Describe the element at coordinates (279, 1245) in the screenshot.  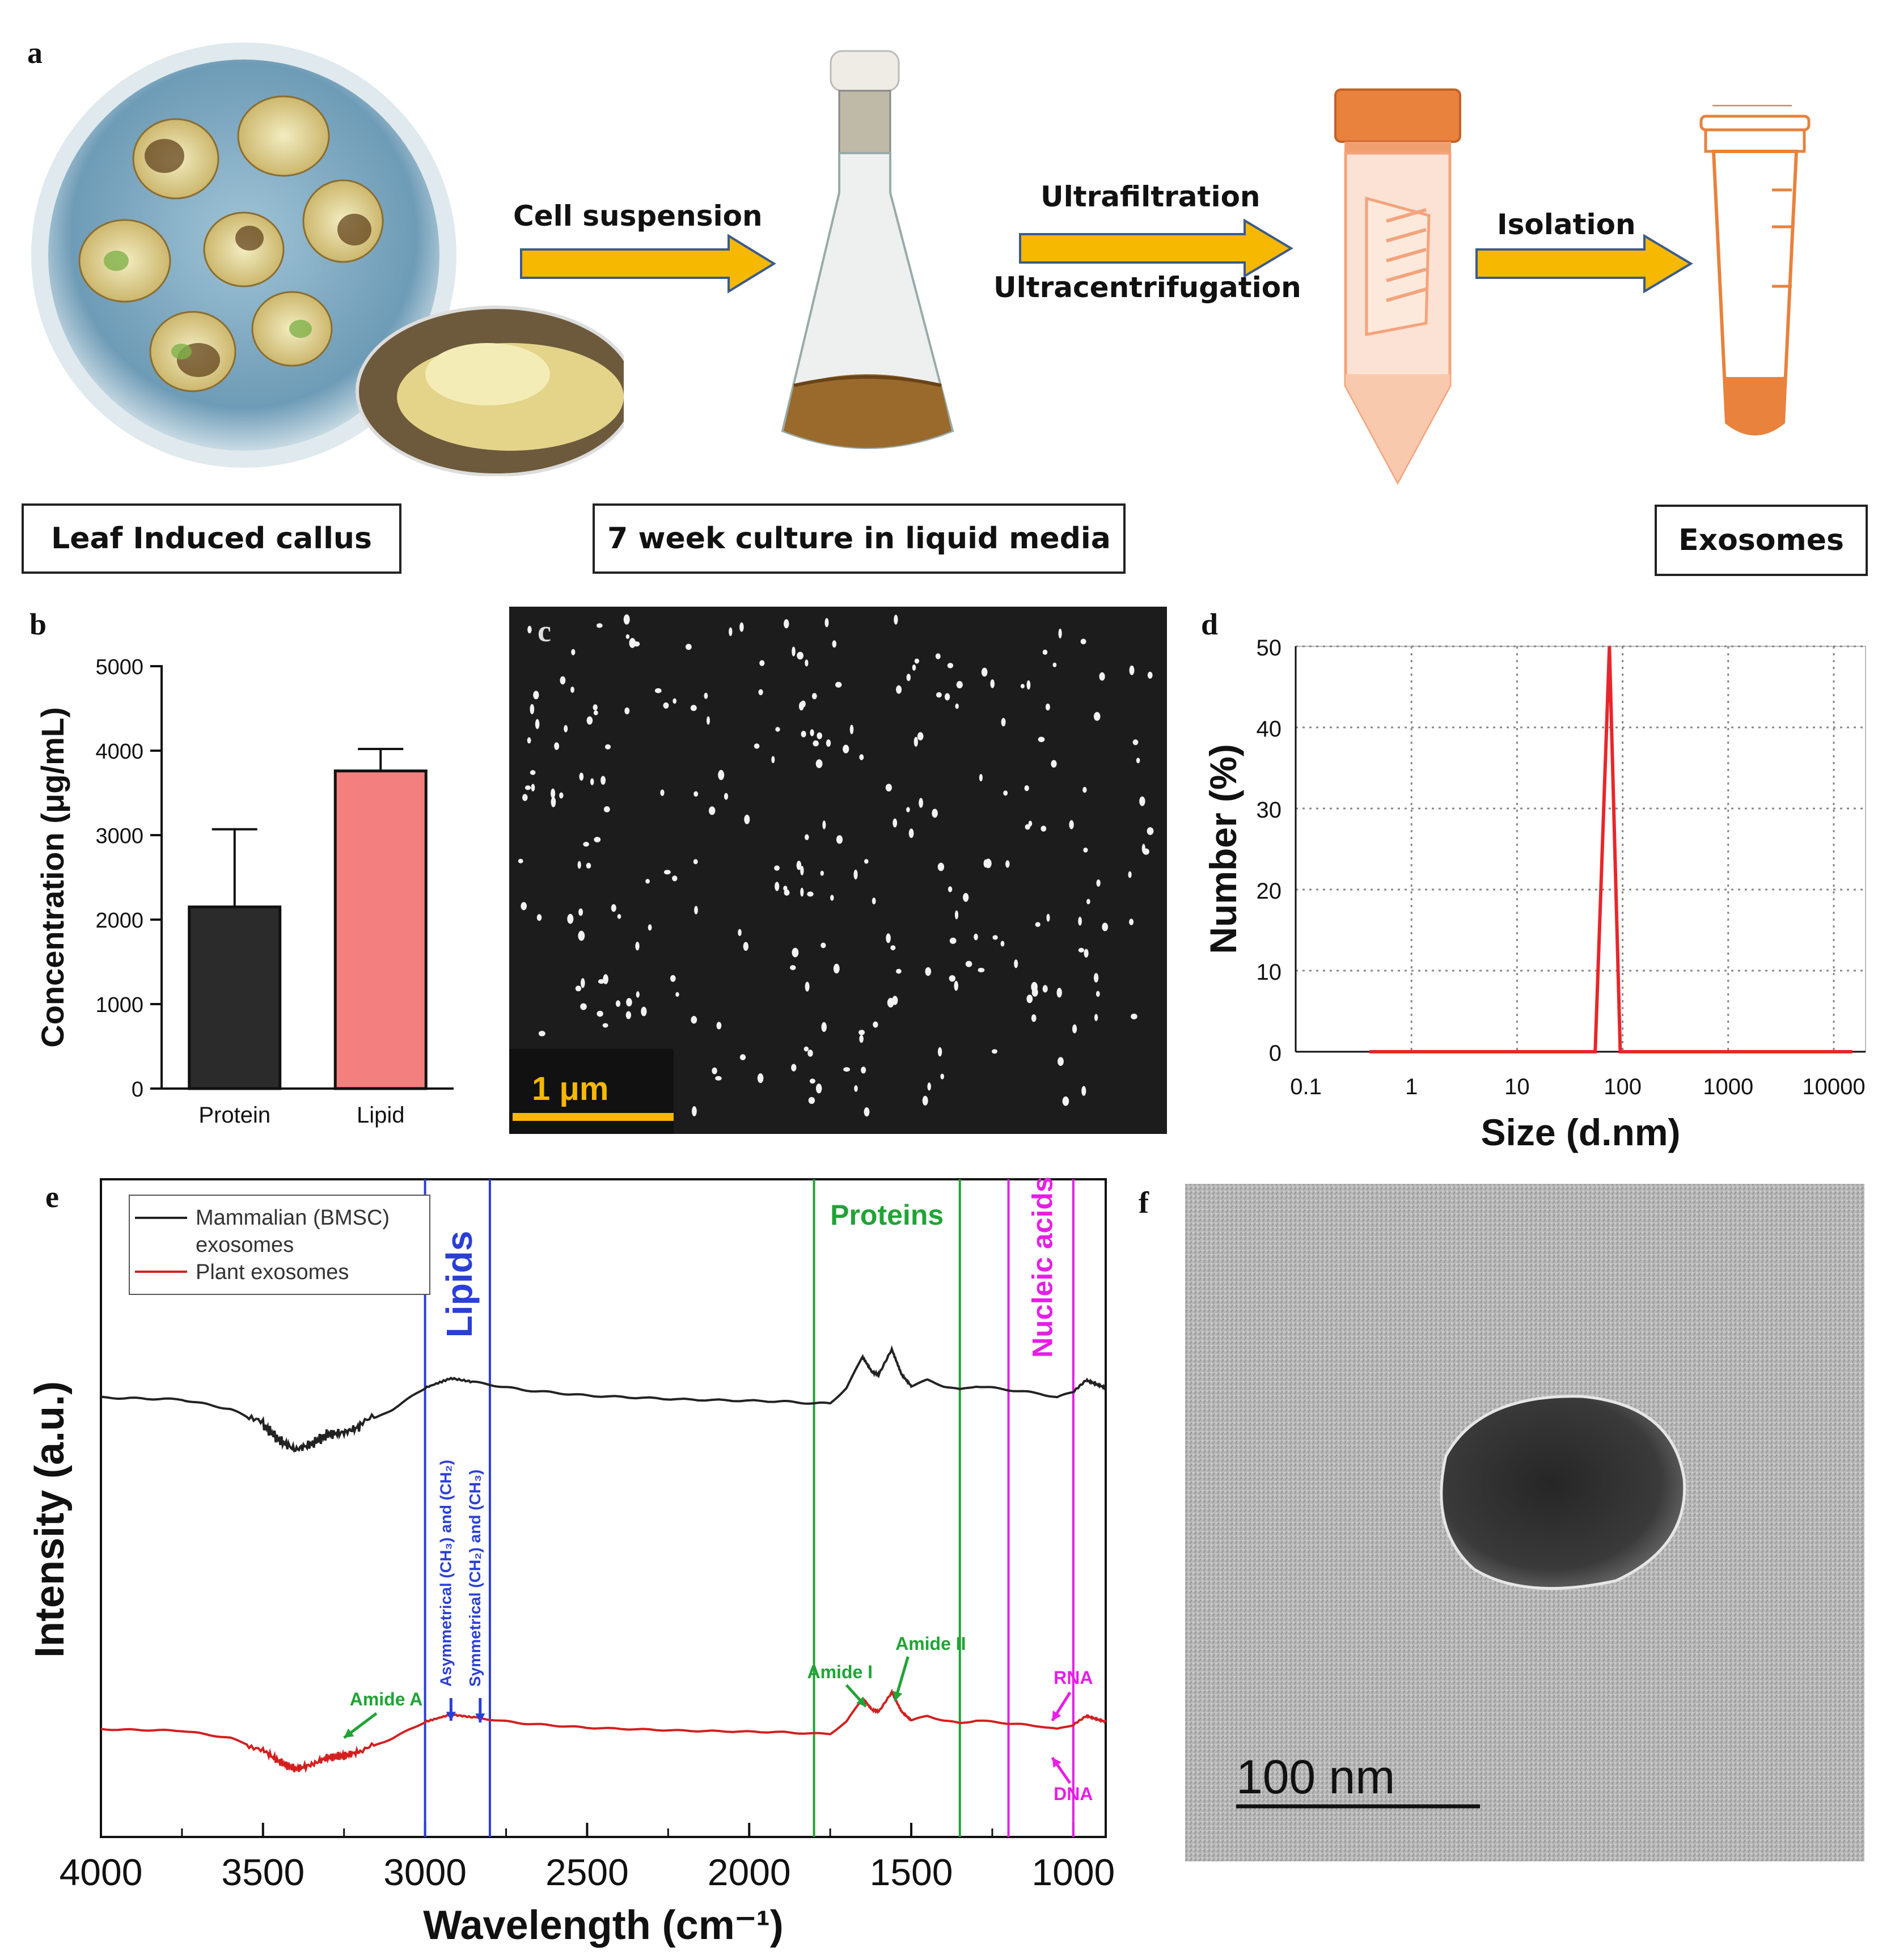
I see `legend-box` at that location.